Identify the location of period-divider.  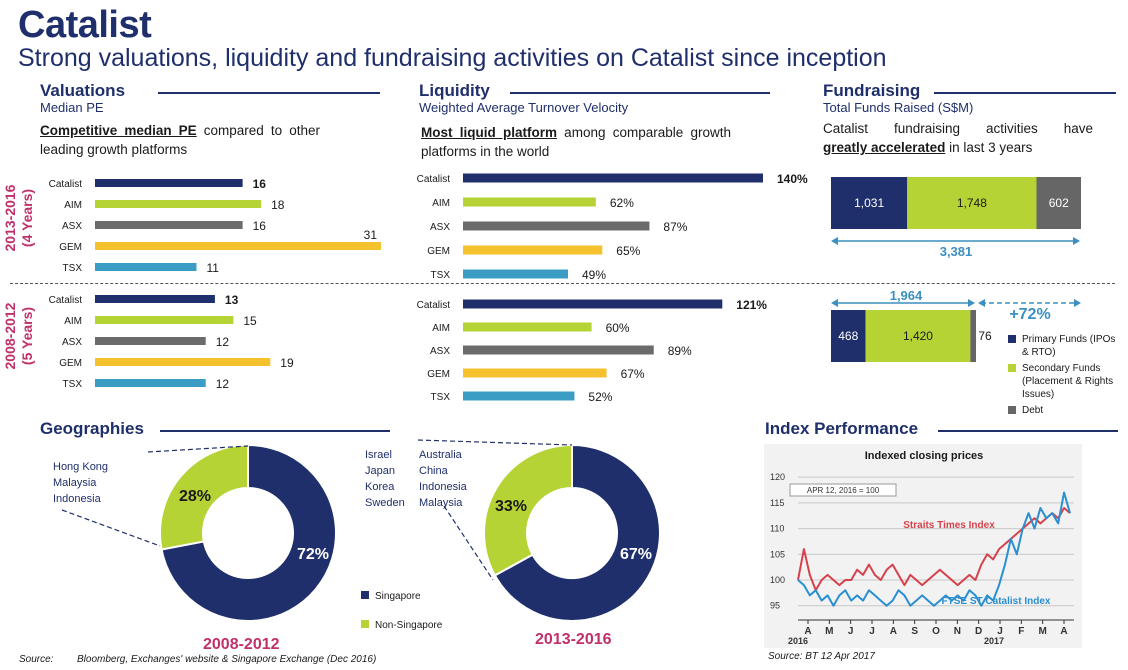
(562, 283).